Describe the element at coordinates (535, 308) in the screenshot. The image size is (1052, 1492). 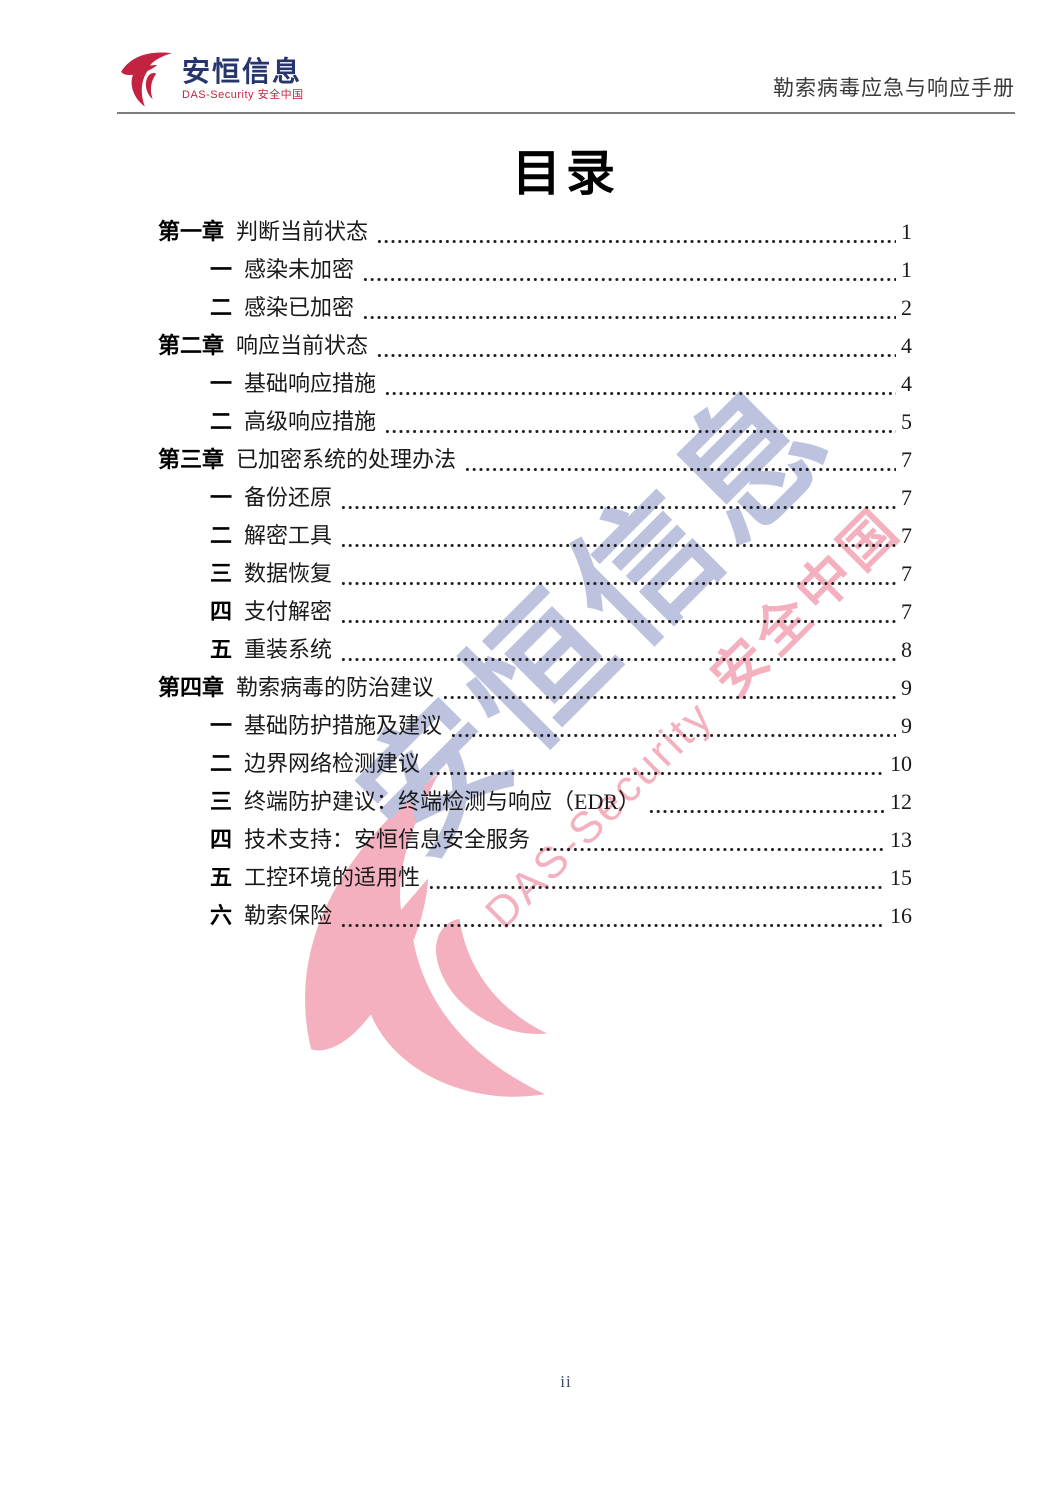
I see `toc-entry: 二 感染已加密 2` at that location.